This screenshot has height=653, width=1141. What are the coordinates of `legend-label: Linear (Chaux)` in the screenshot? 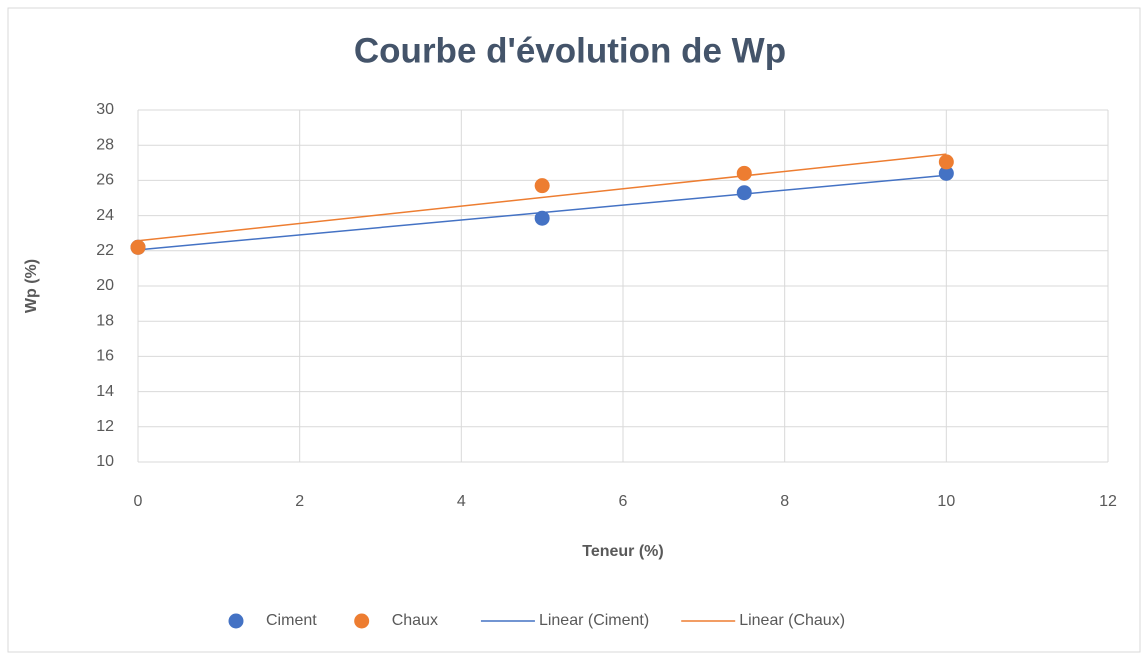 It's located at (792, 620).